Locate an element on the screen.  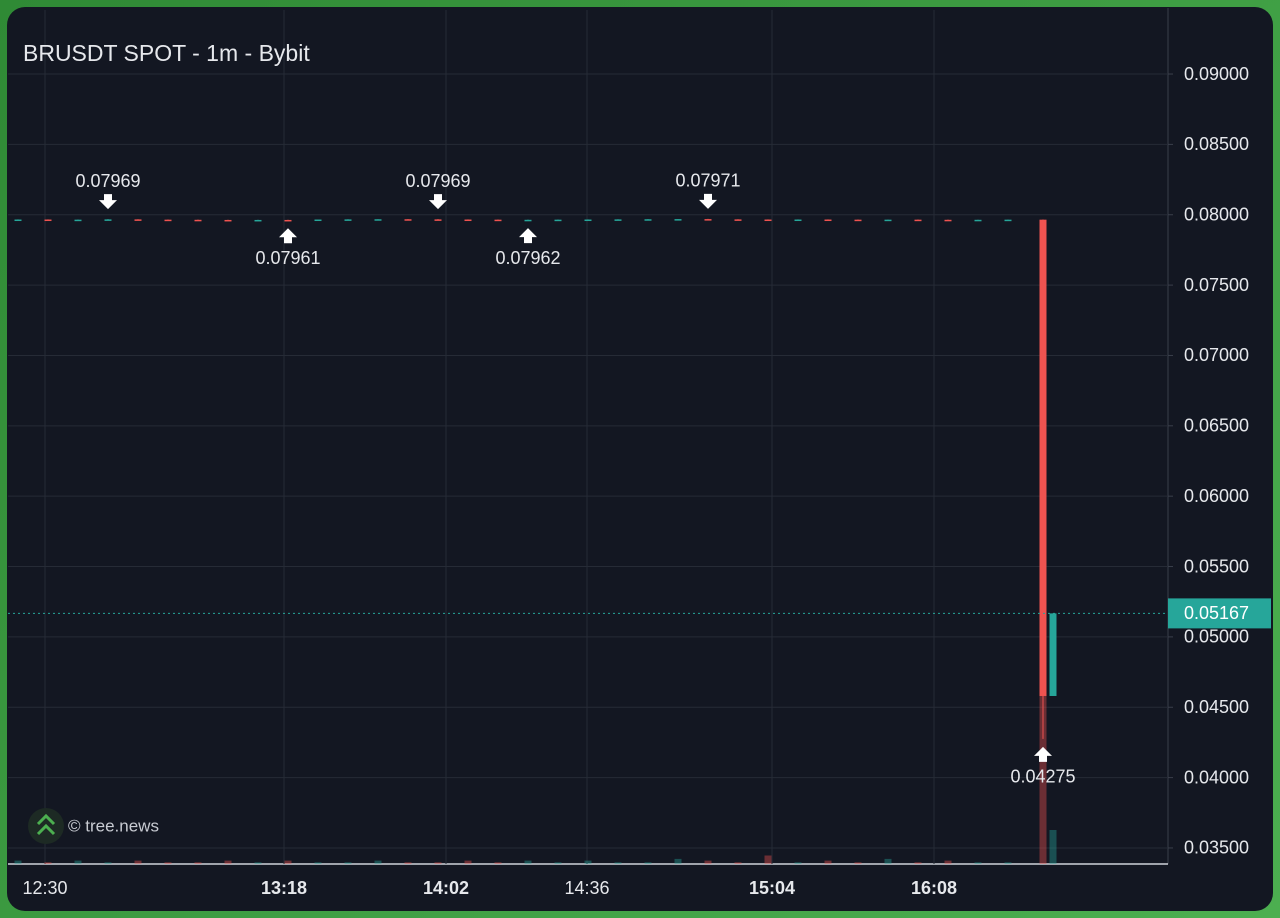
y-tick-label: 0.04000 is located at coordinates (1216, 777).